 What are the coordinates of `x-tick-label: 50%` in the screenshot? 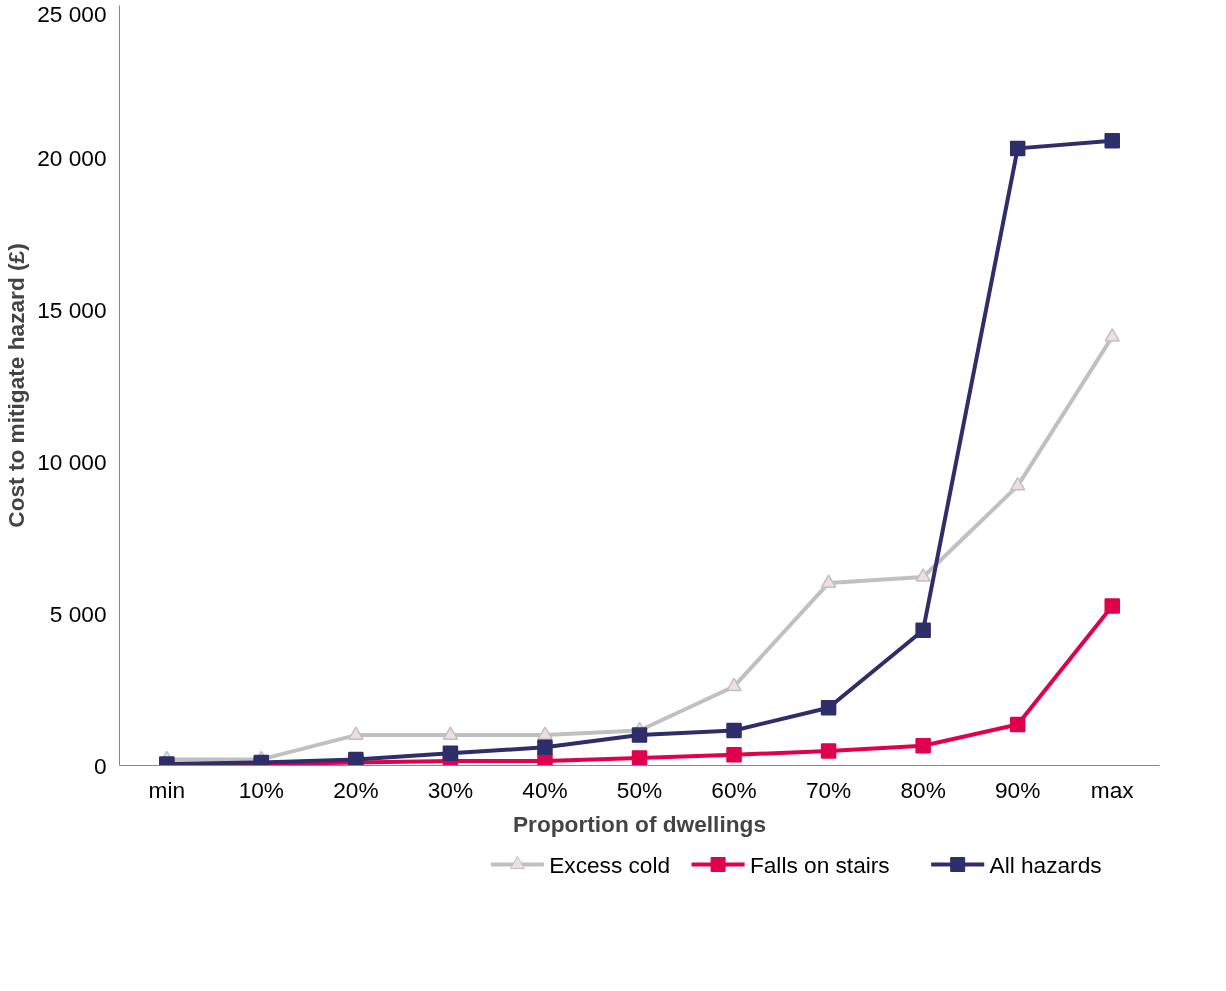 It's located at (639, 789).